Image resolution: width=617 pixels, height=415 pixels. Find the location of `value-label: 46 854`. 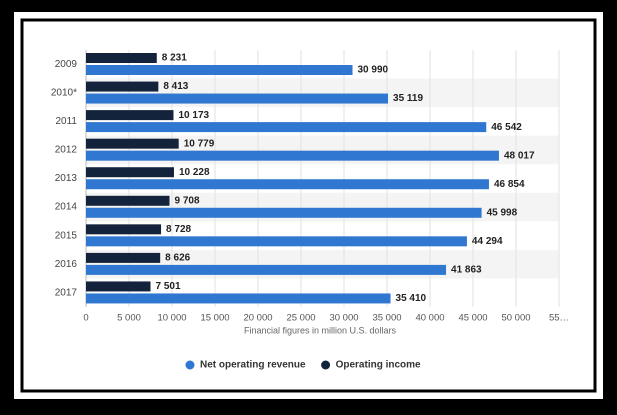

value-label: 46 854 is located at coordinates (509, 184).